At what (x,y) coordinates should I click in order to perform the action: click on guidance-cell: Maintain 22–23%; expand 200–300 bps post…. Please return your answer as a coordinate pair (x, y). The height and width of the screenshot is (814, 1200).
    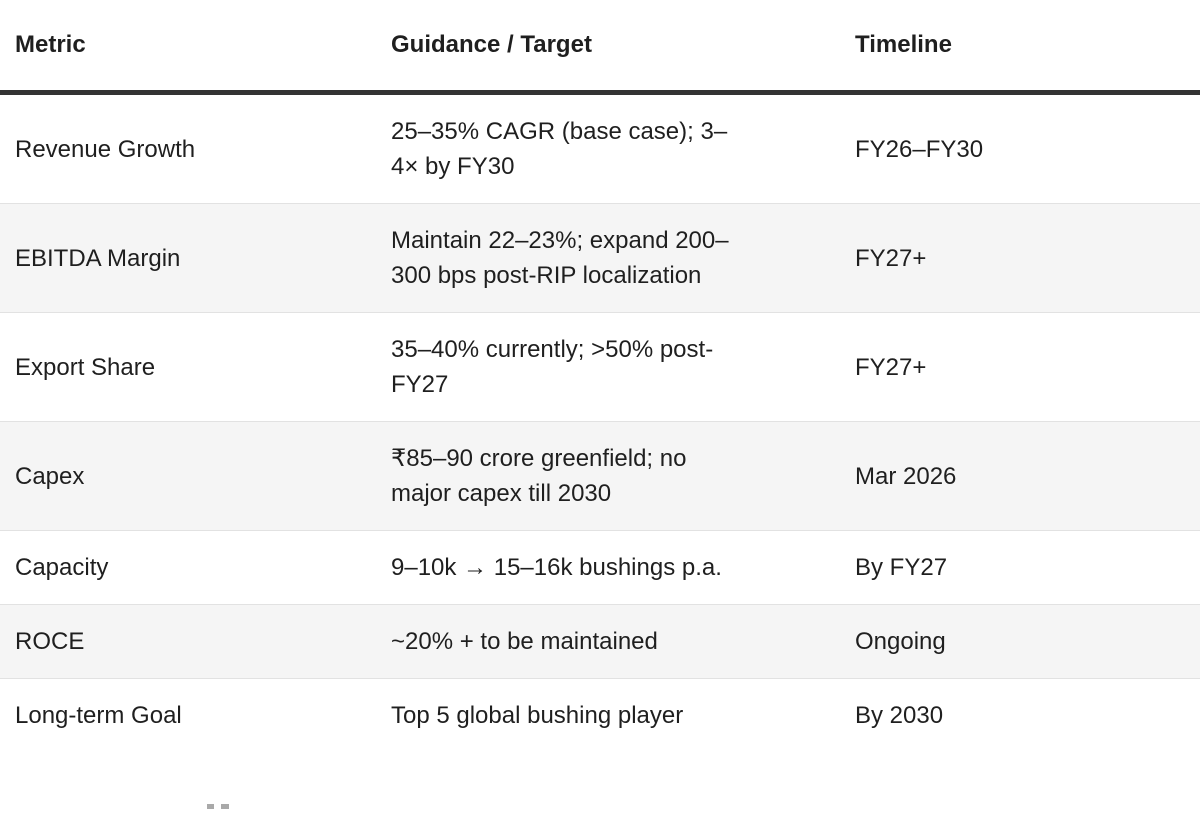
    Looking at the image, I should click on (608, 258).